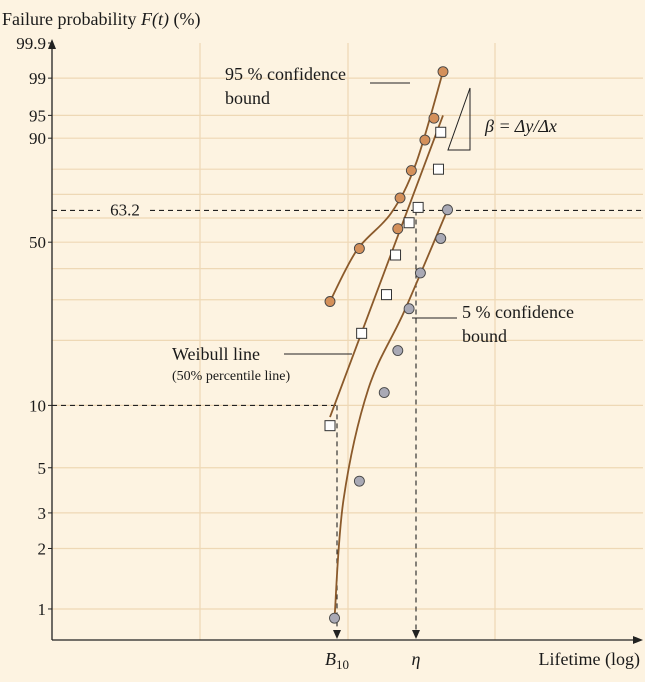 The image size is (645, 682). What do you see at coordinates (42, 513) in the screenshot?
I see `y-tick-label: 3` at bounding box center [42, 513].